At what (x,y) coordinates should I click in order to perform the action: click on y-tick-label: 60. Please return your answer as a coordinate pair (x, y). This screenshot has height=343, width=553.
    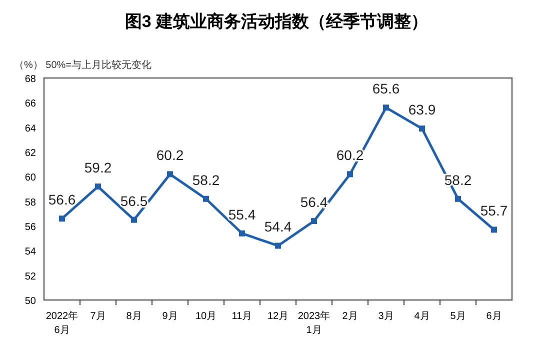
    Looking at the image, I should click on (30, 178).